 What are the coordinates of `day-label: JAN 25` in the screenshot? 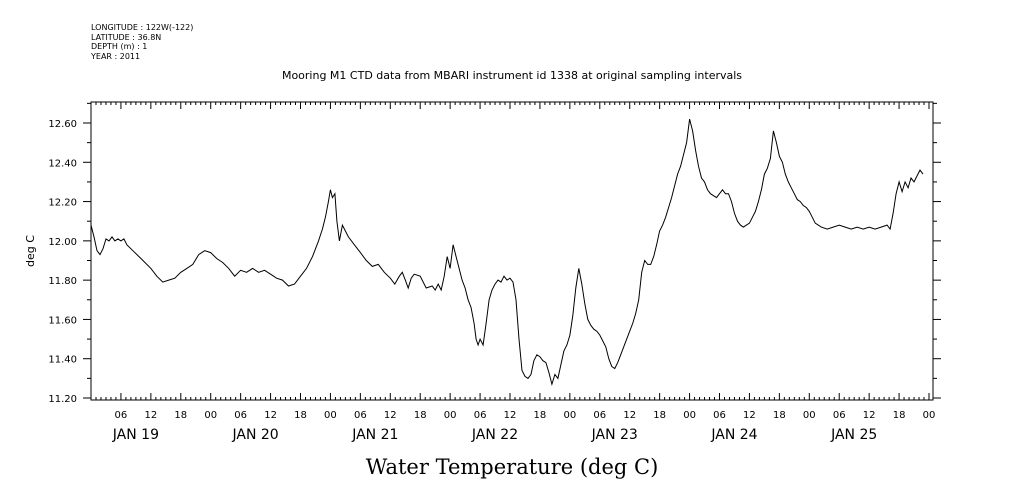 It's located at (853, 435).